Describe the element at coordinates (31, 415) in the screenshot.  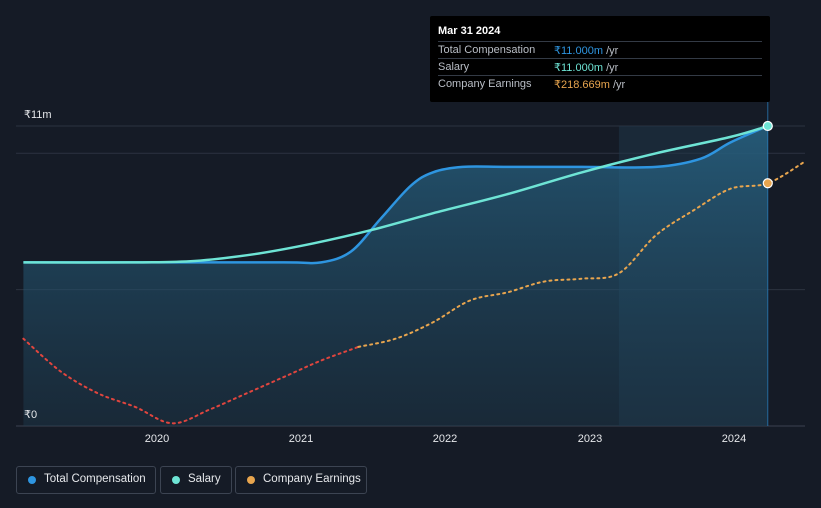
I see `y-tick-label-zero: ₹0` at that location.